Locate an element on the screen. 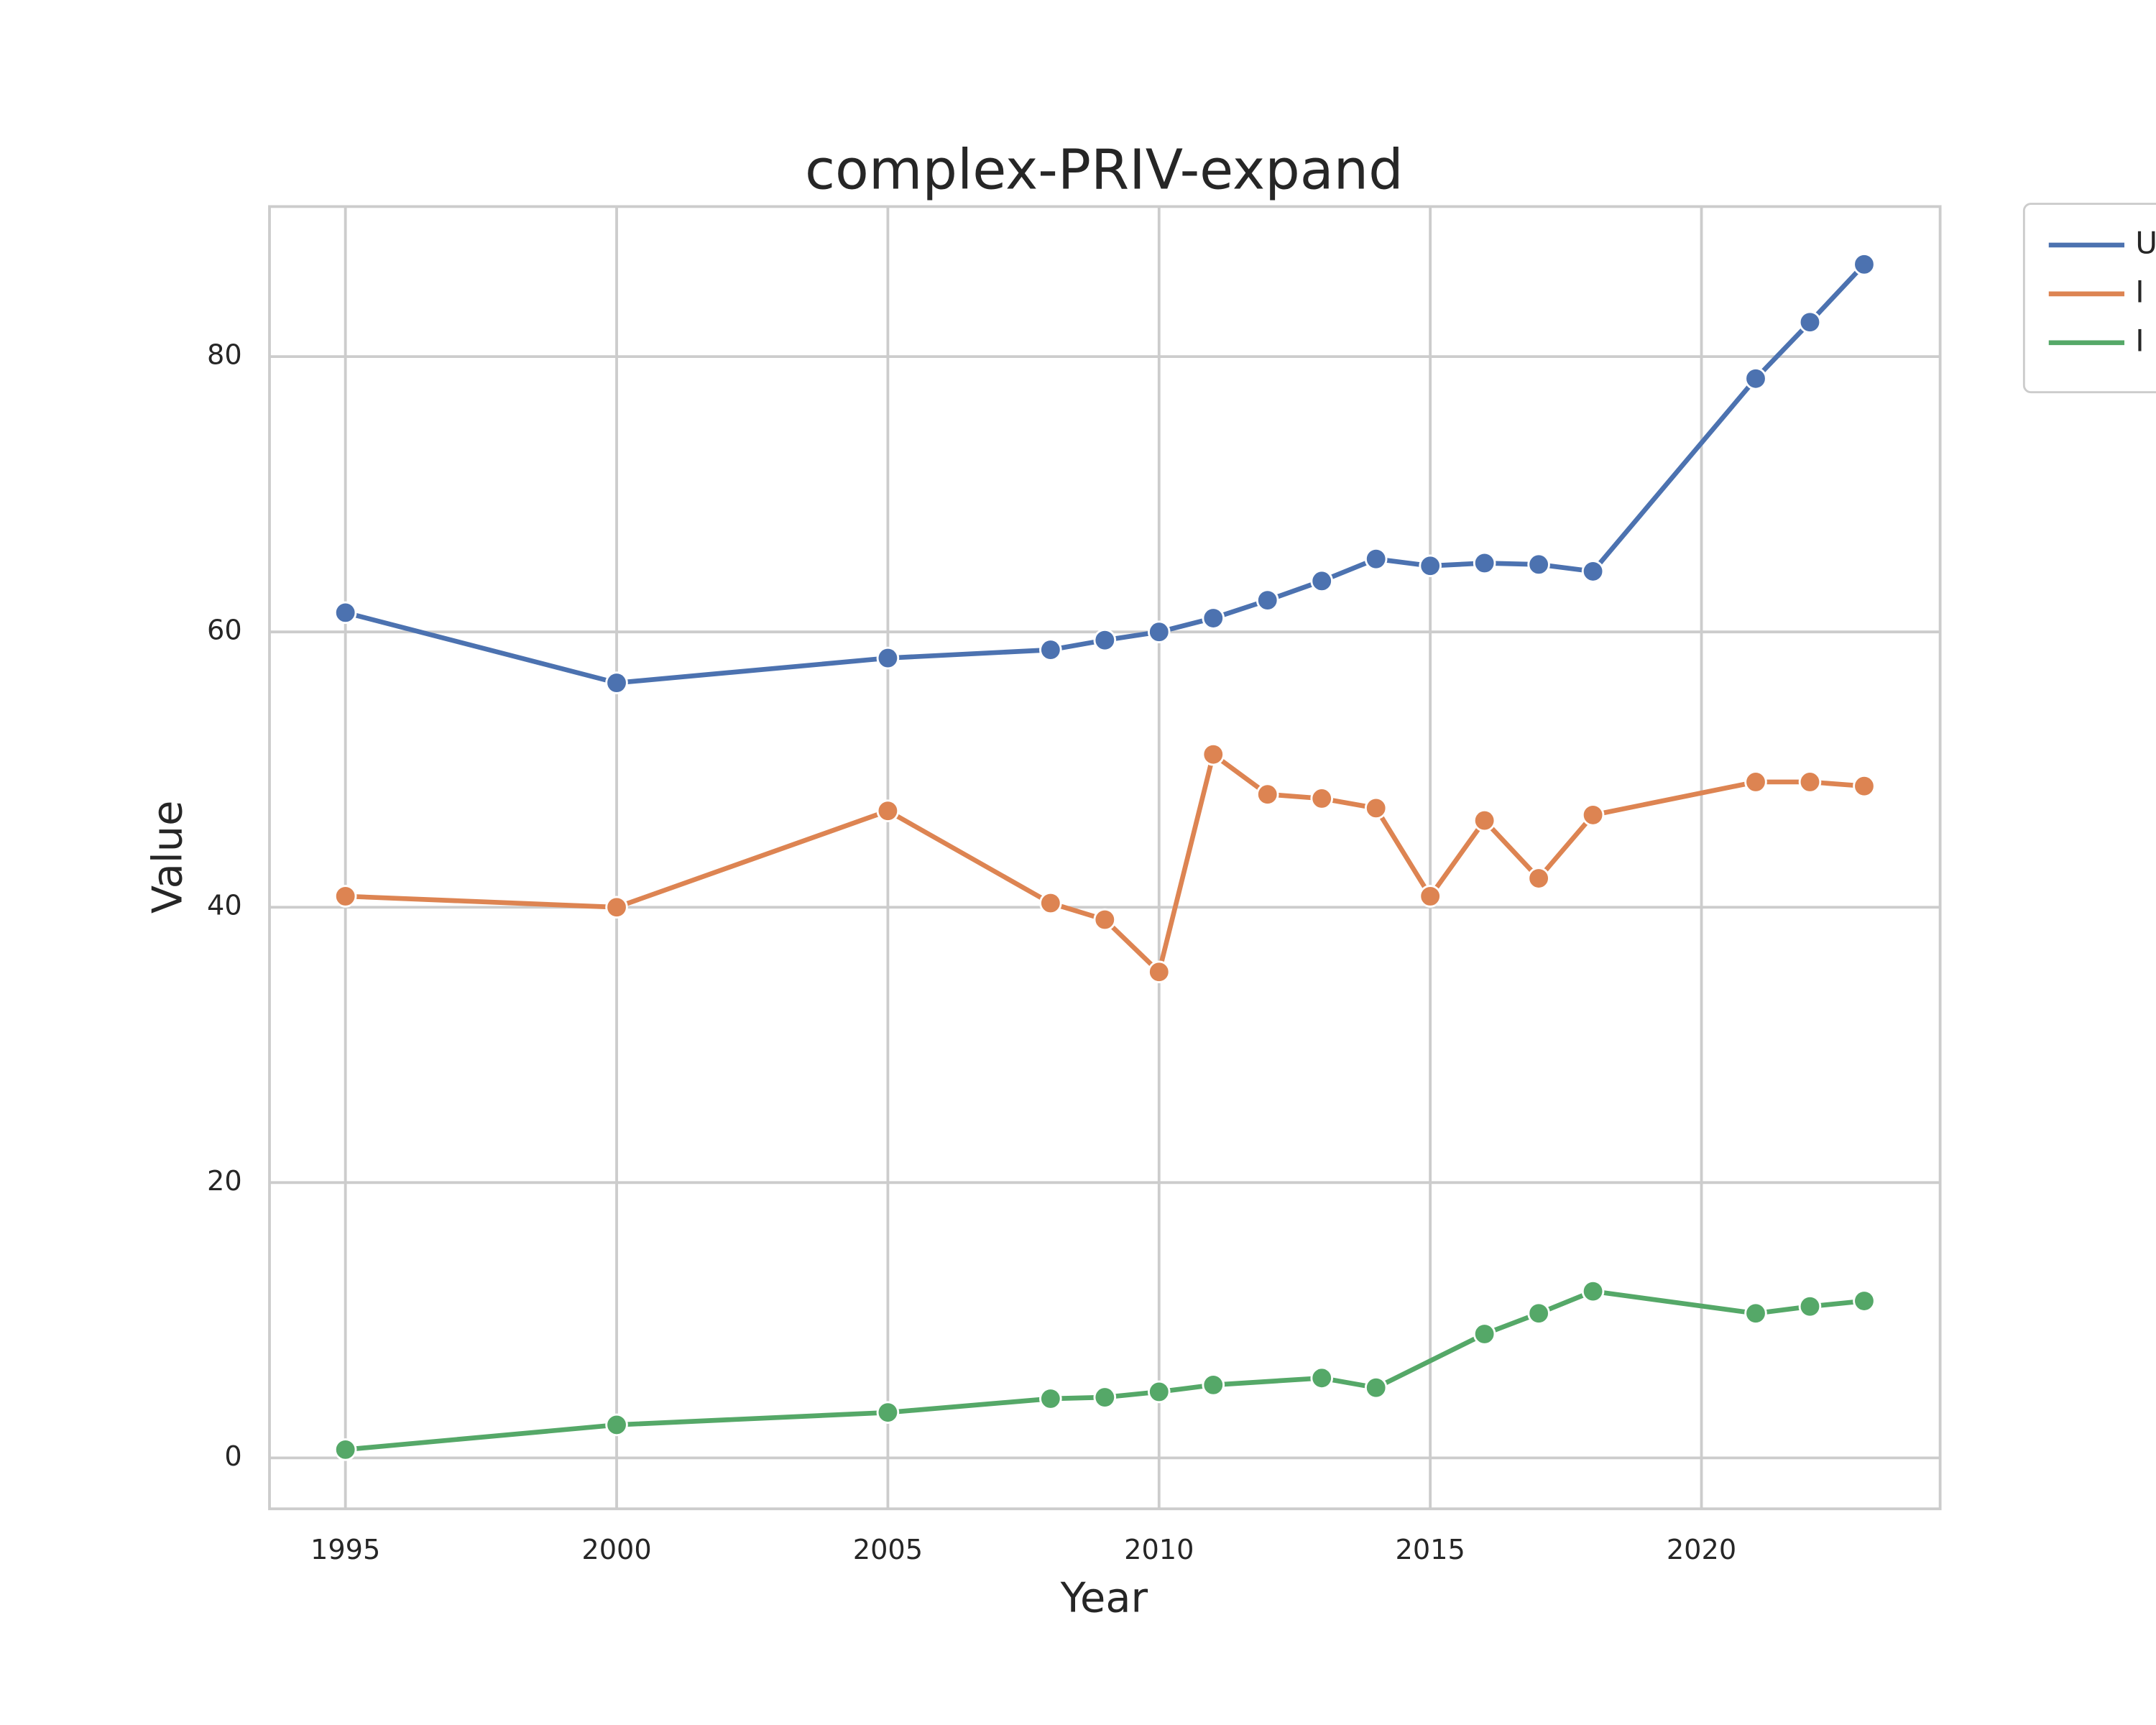  y-tick-label: 60 is located at coordinates (224, 631).